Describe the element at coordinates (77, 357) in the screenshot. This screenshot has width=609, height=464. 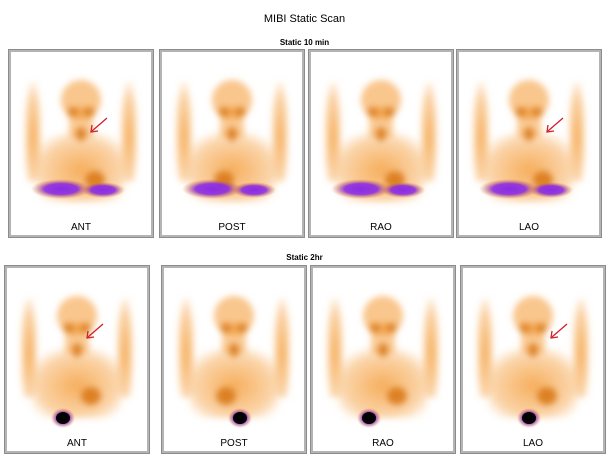
I see `body-uptake-2hr-ant` at that location.